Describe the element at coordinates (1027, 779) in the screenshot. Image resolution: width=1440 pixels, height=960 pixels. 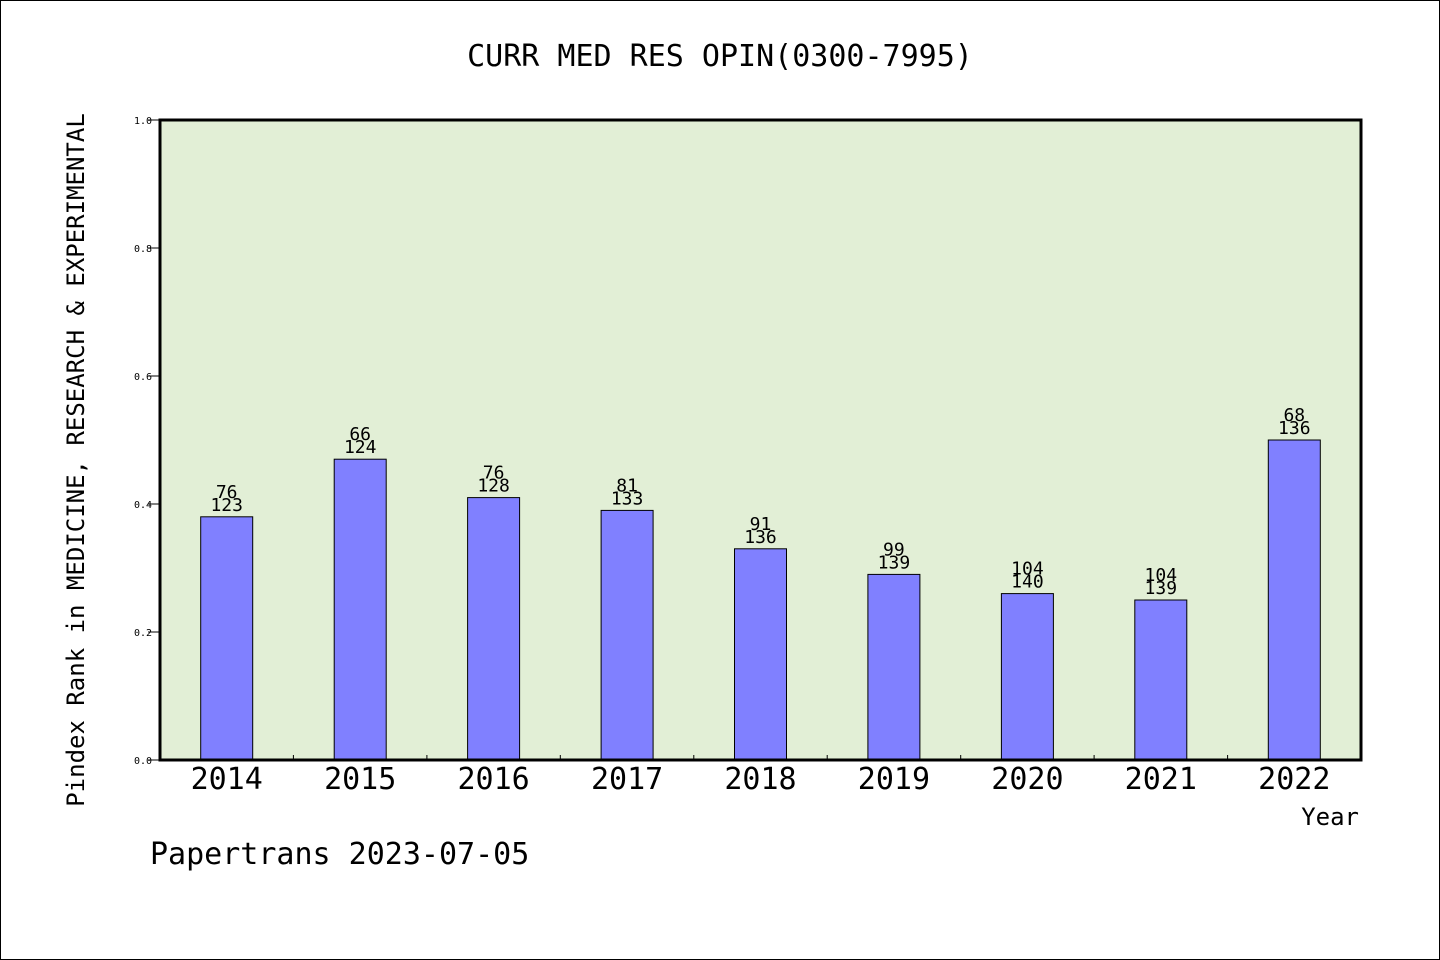
I see `x-tick-label-2020: 2020` at that location.